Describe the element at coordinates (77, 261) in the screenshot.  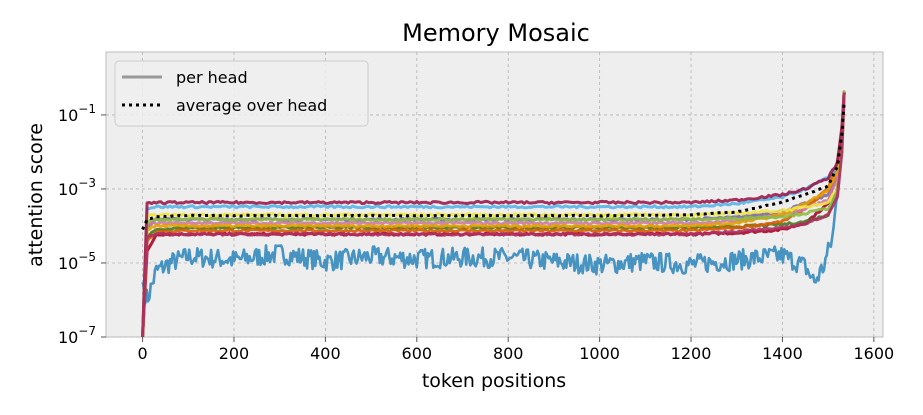
I see `y-tick-label: 10⁻⁵` at that location.